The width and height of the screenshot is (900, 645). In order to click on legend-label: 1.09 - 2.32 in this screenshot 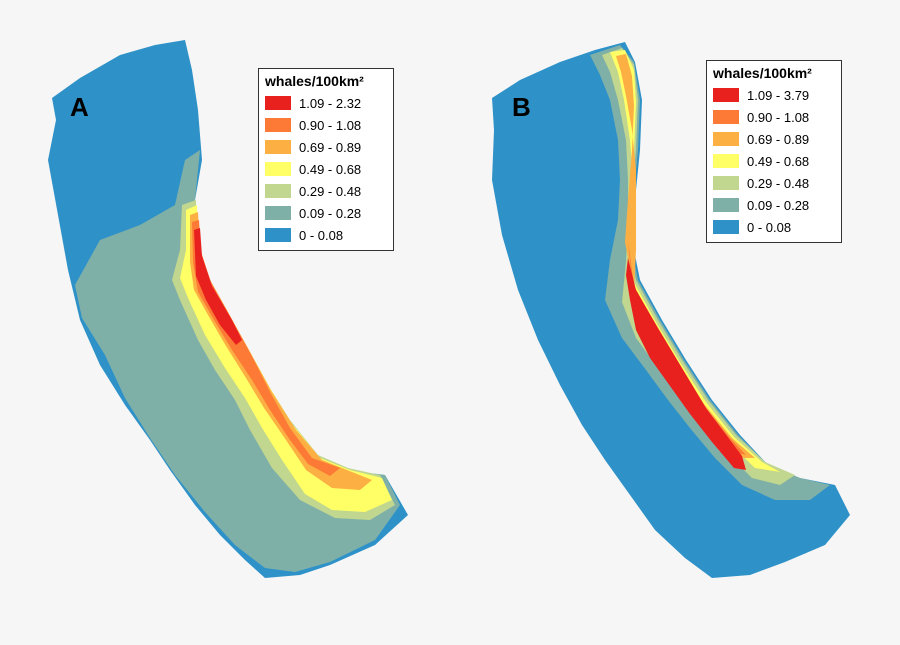, I will do `click(330, 103)`.